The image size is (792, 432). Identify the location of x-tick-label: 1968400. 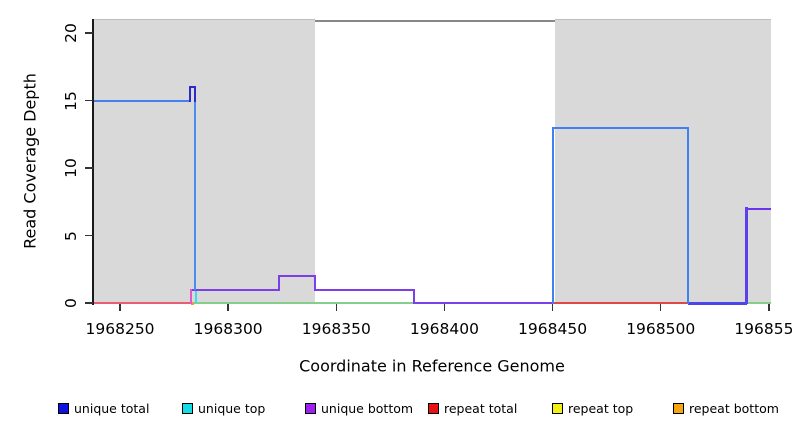
(444, 329).